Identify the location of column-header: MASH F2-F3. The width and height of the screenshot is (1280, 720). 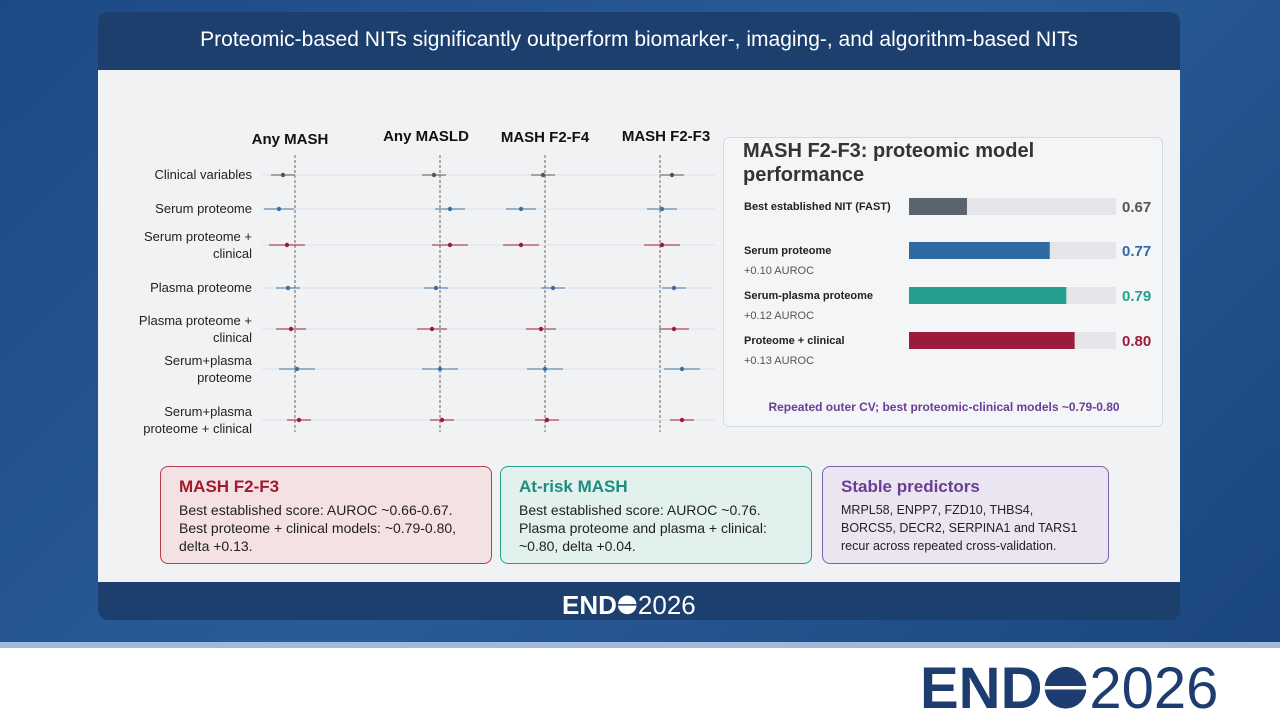
(666, 136).